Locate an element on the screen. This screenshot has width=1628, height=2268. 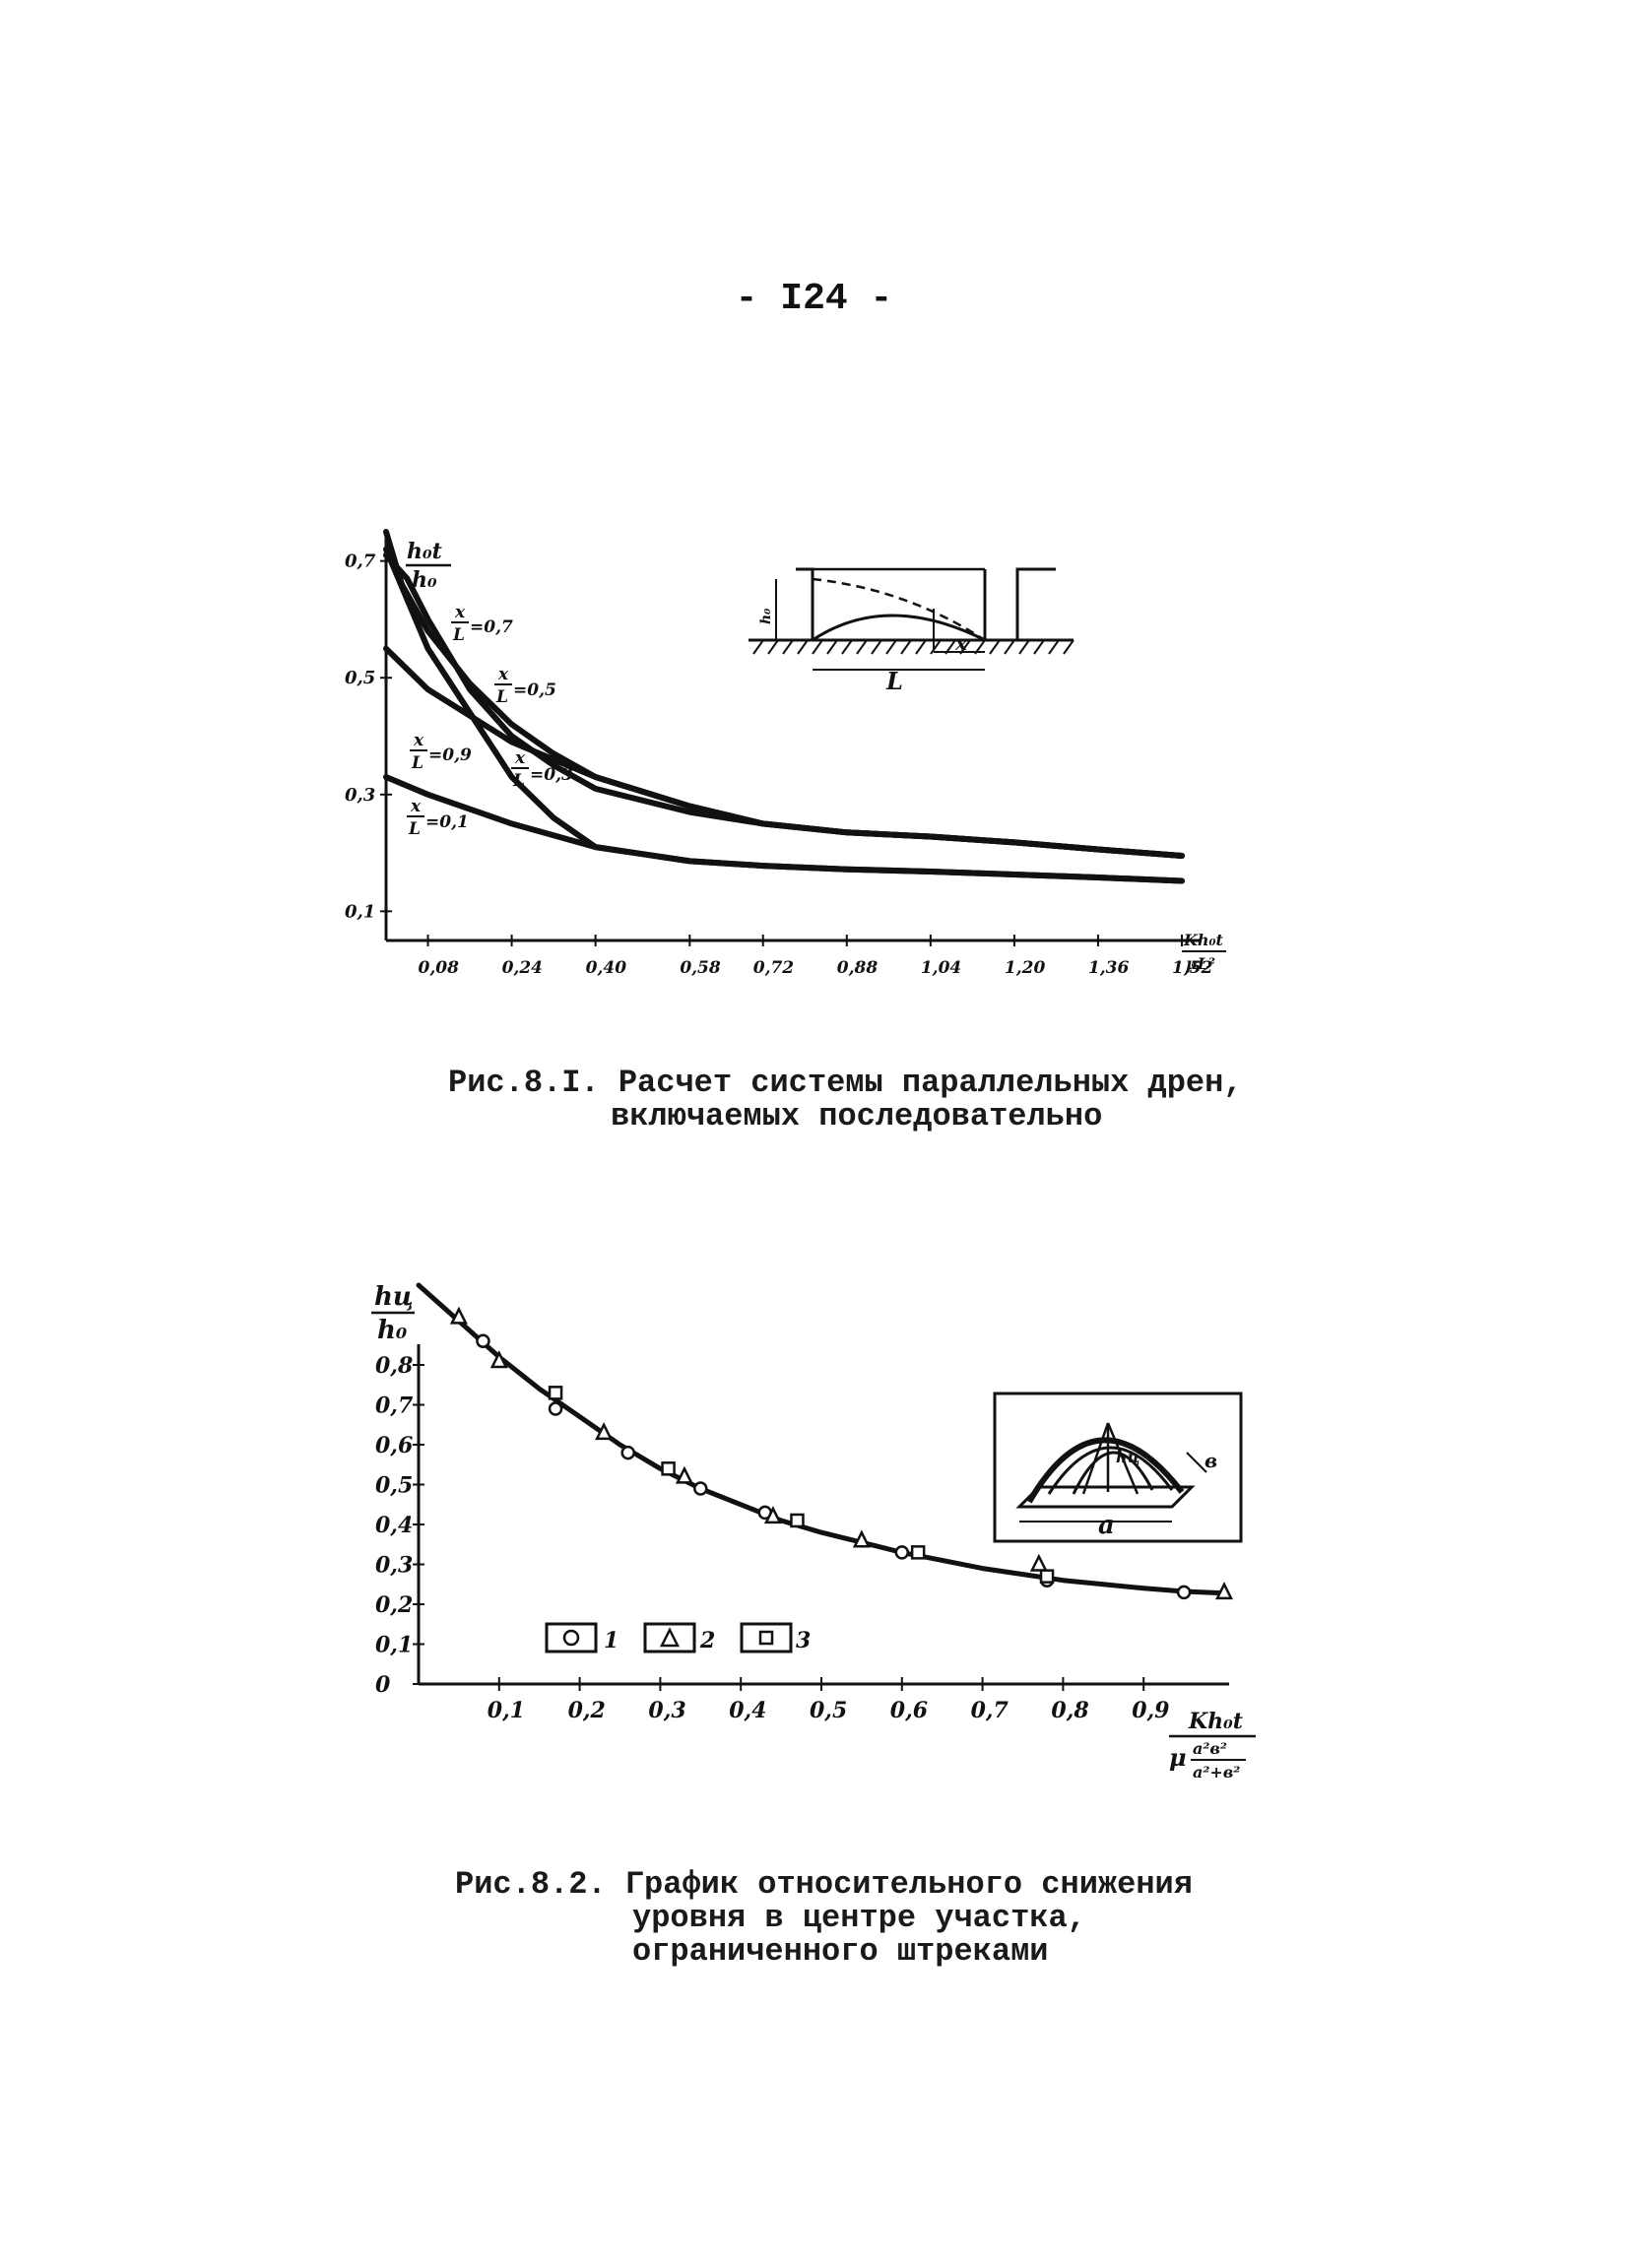
figure-2-axes is located at coordinates (823, 1515).